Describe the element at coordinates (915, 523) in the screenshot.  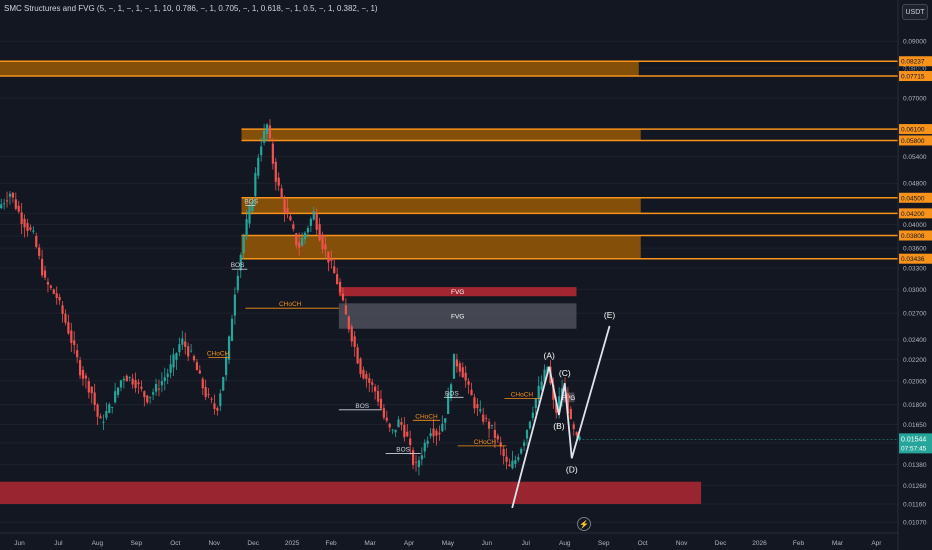
I see `price-axis-tick: 0.01070` at that location.